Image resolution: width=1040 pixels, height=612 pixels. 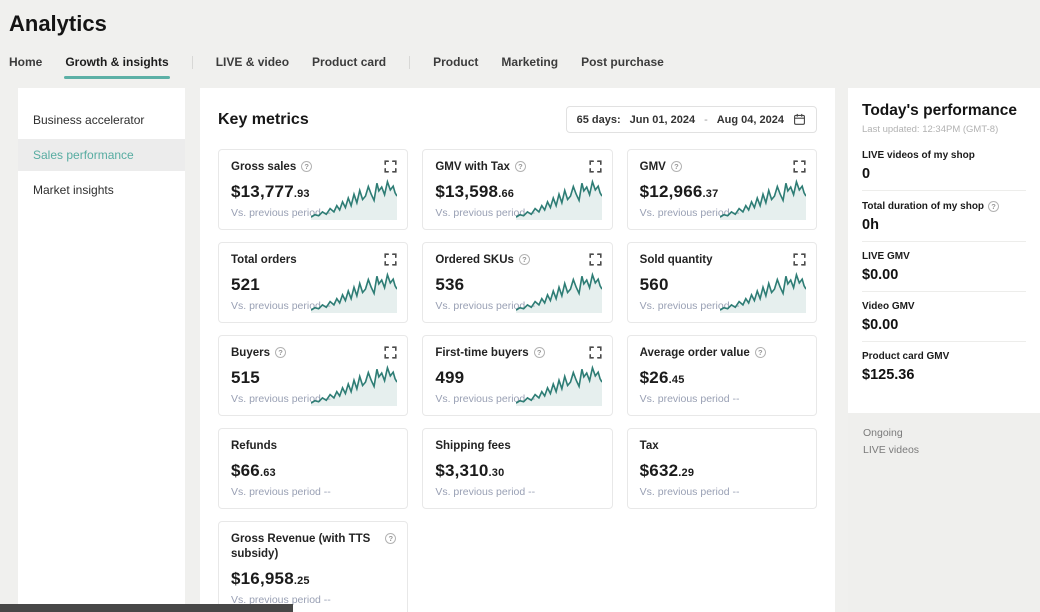 What do you see at coordinates (944, 267) in the screenshot?
I see `stat-live-gmv: LIVE GMV $0.00` at bounding box center [944, 267].